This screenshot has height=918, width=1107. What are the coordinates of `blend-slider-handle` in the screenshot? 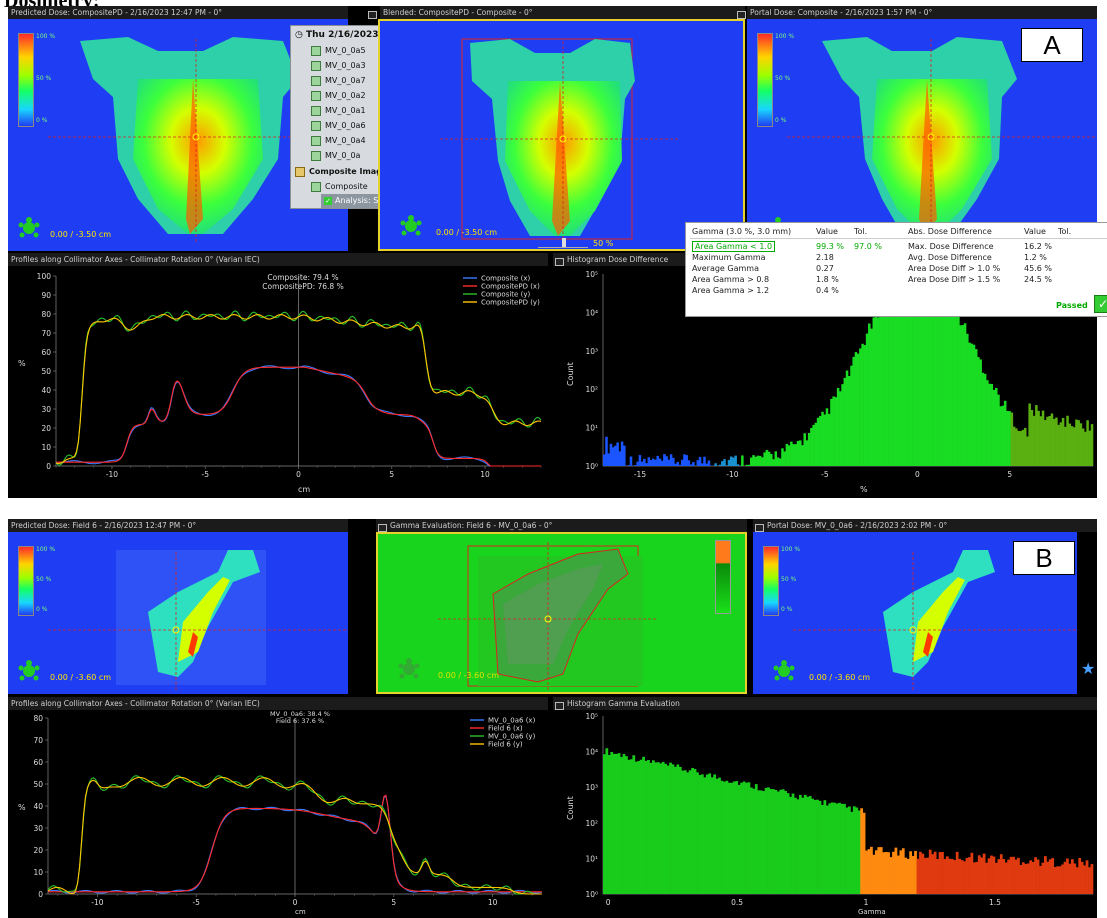 It's located at (564, 242).